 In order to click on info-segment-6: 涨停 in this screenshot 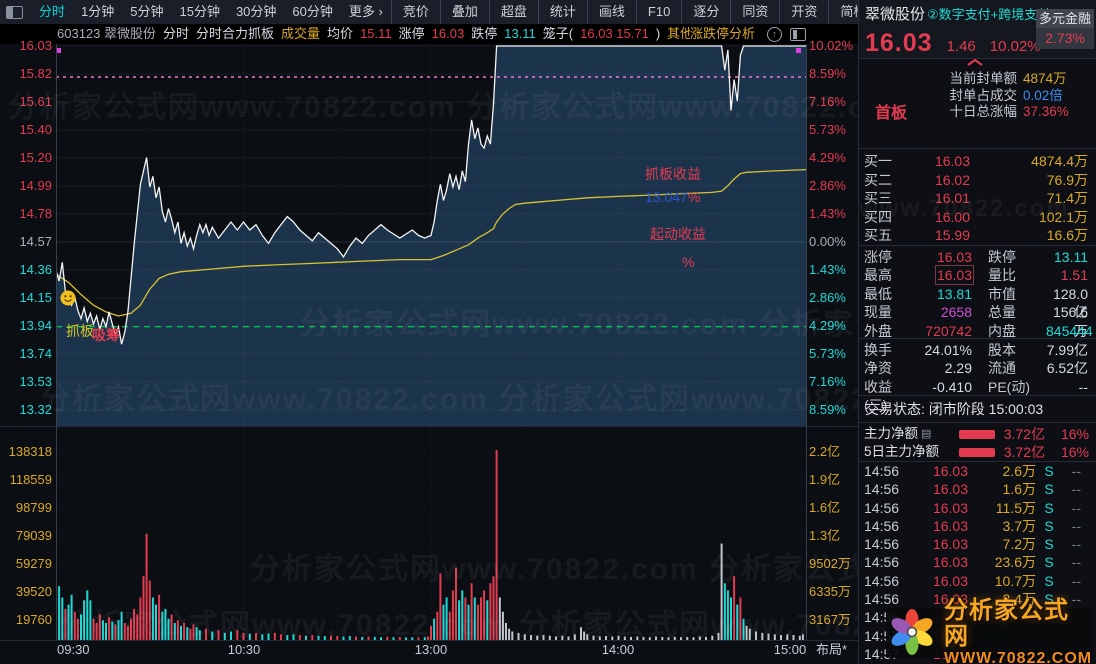, I will do `click(411, 33)`.